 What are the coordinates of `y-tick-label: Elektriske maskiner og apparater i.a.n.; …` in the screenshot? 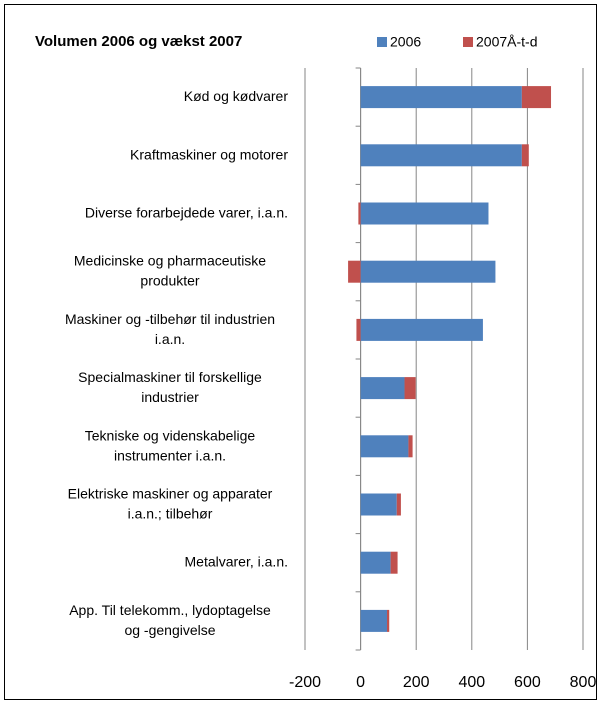 It's located at (170, 503).